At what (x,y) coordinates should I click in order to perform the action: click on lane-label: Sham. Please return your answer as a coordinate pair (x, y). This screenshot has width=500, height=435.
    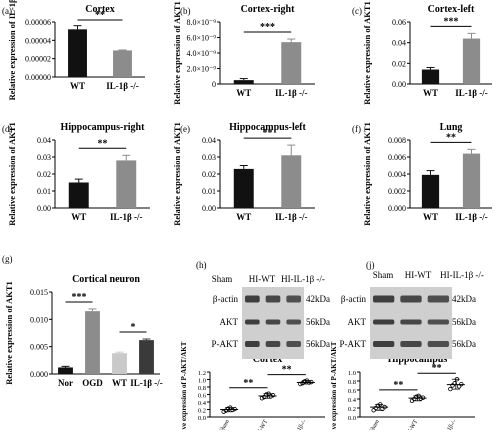
    Looking at the image, I should click on (383, 275).